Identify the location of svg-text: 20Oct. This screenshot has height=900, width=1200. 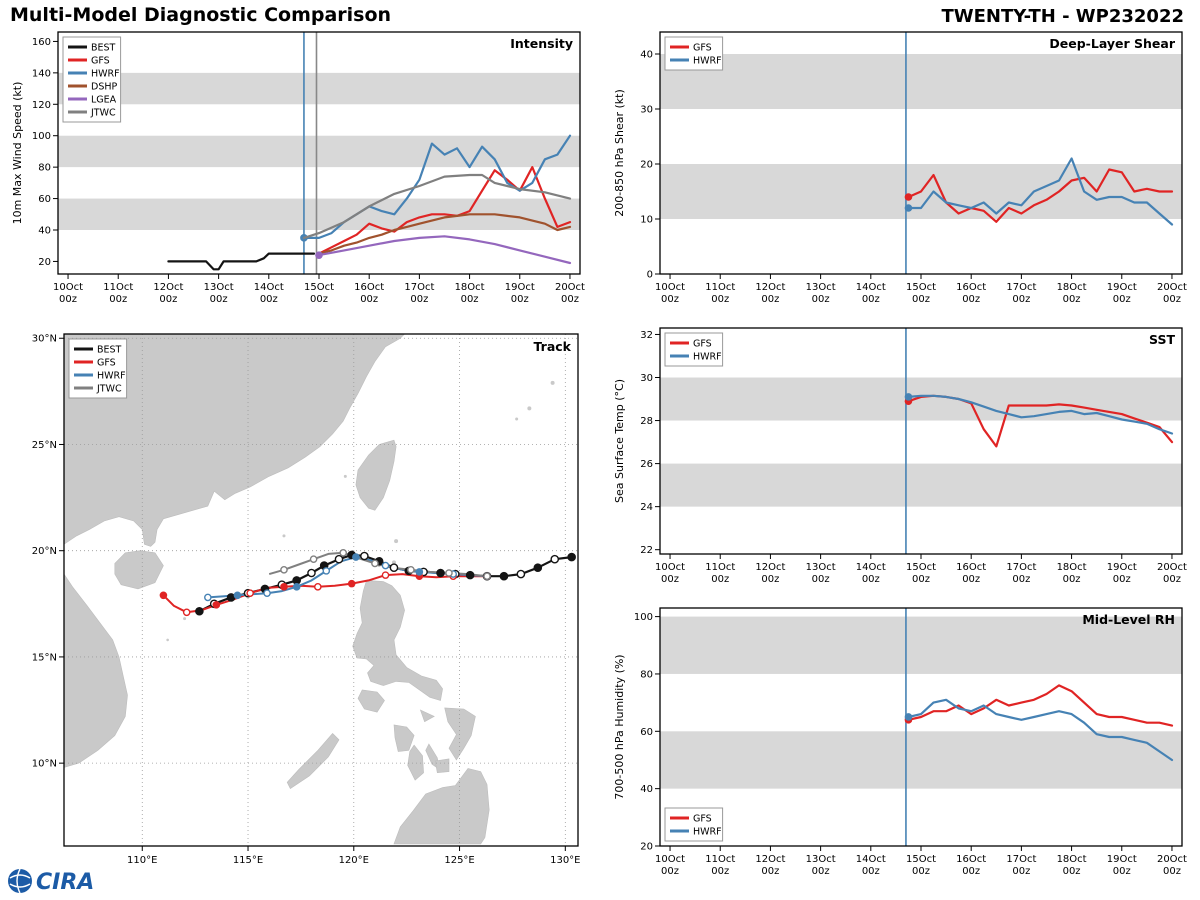
(1172, 287).